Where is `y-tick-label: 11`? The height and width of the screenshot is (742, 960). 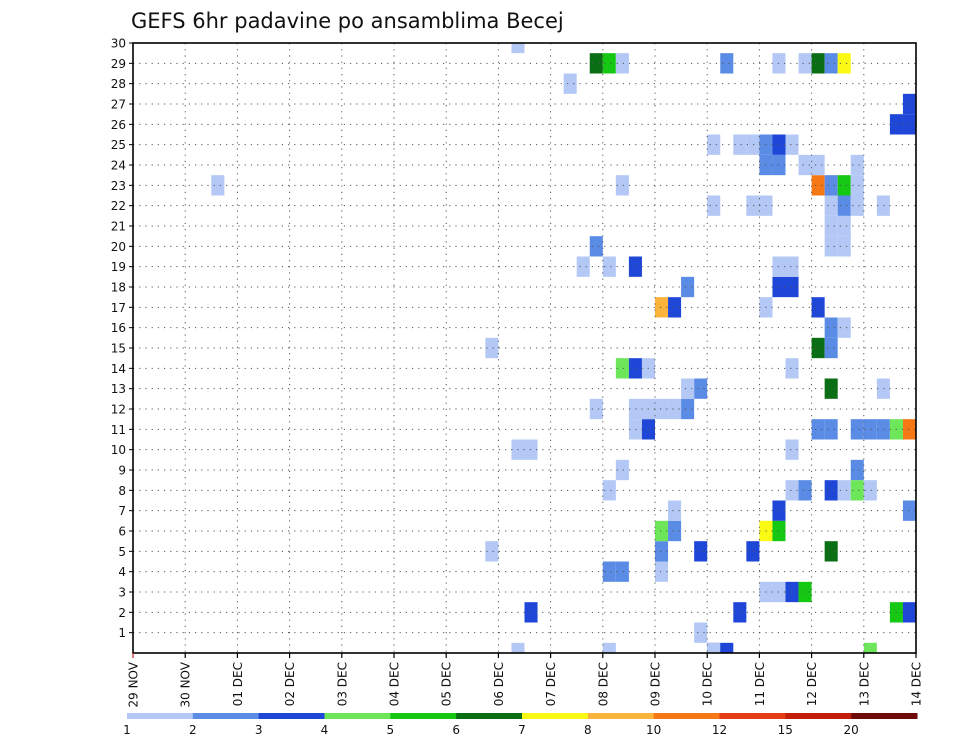 y-tick-label: 11 is located at coordinates (118, 430).